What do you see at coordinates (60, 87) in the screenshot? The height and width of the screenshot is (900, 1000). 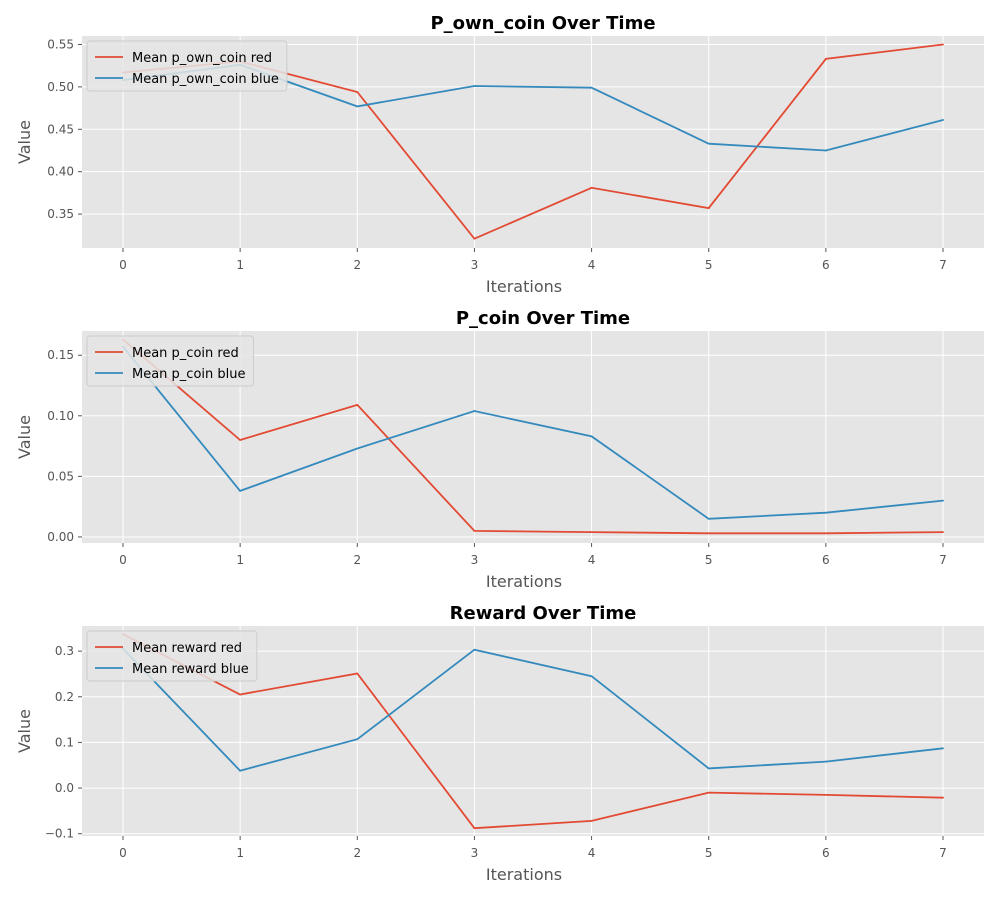 I see `y-tick-label: 0.50` at bounding box center [60, 87].